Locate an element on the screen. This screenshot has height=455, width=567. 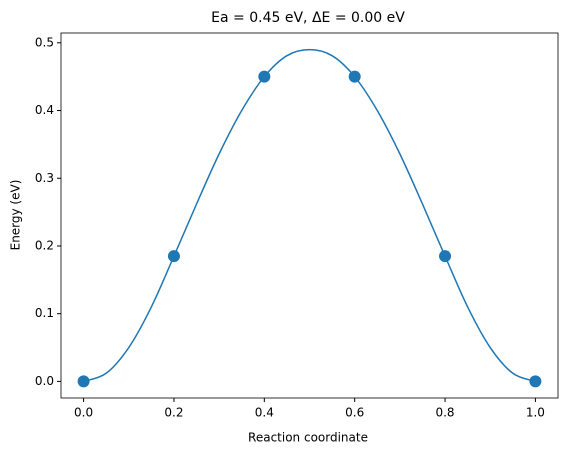
x-tick-label: 0.6 is located at coordinates (354, 413).